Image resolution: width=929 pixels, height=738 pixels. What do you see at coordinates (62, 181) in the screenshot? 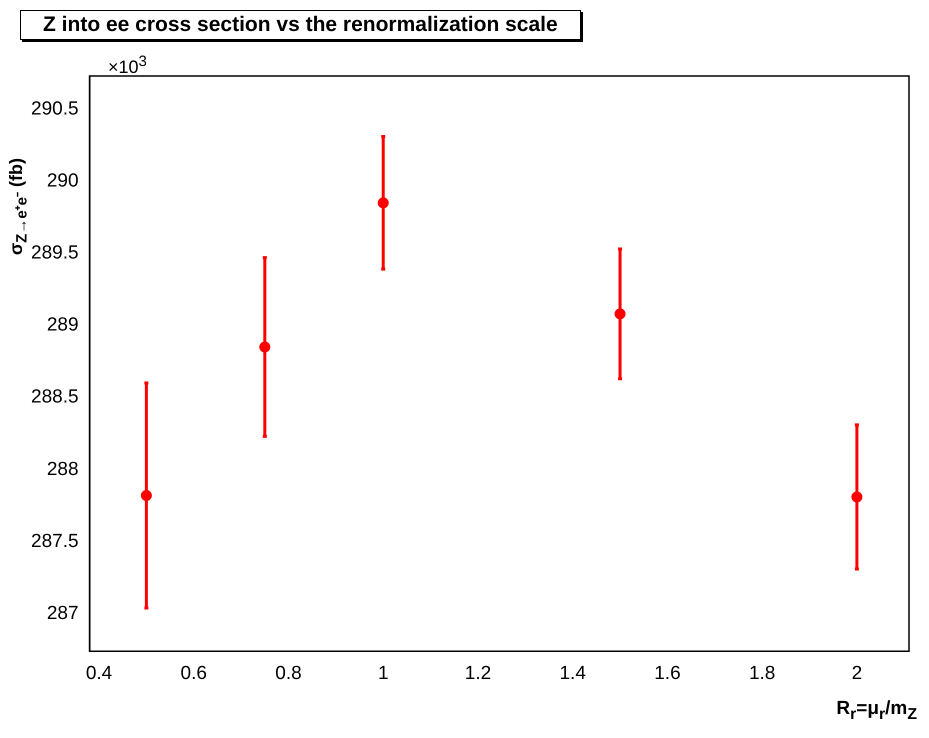
I see `y-tick-label: 290` at bounding box center [62, 181].